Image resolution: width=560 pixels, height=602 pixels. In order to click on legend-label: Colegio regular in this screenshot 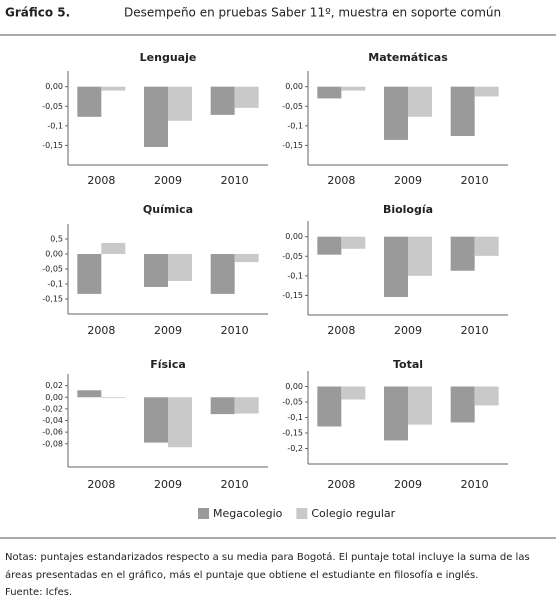, I will do `click(353, 513)`.